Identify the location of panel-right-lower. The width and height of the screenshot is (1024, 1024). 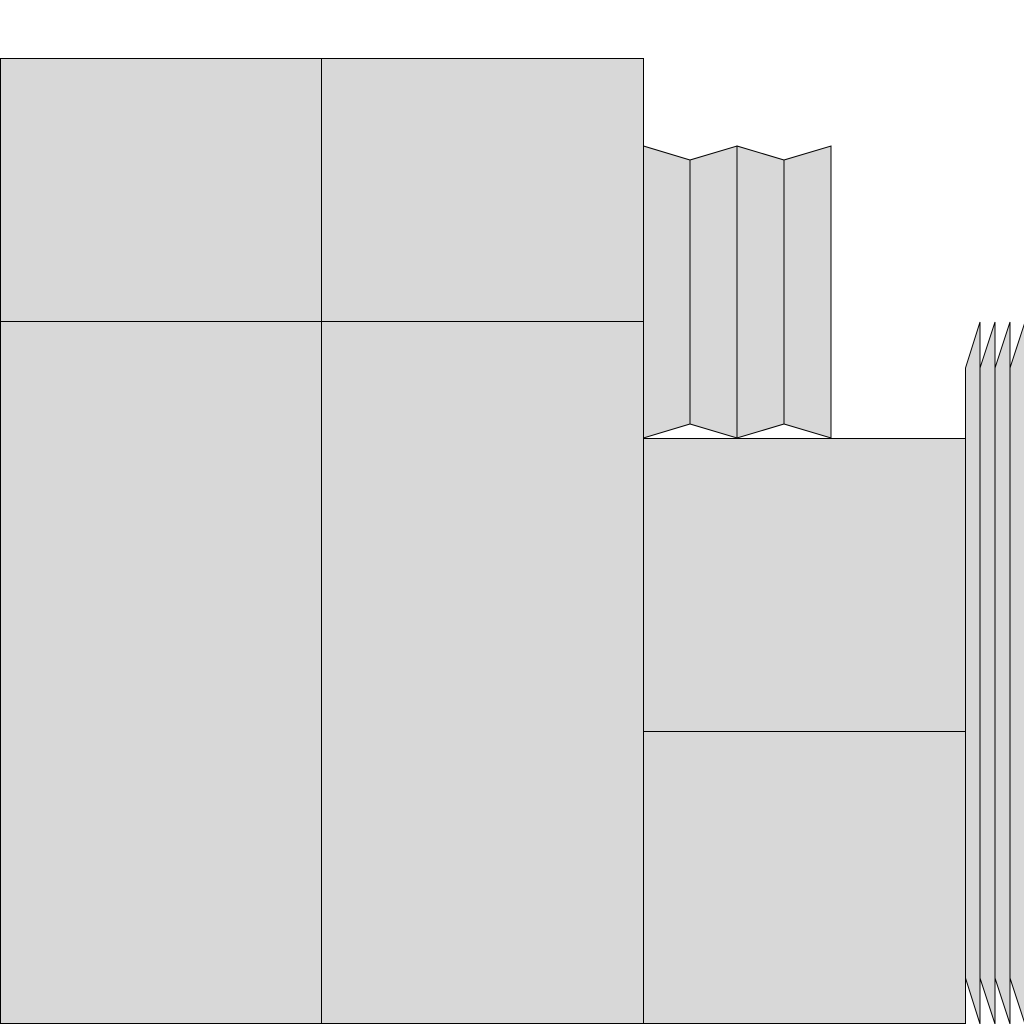
(804, 877).